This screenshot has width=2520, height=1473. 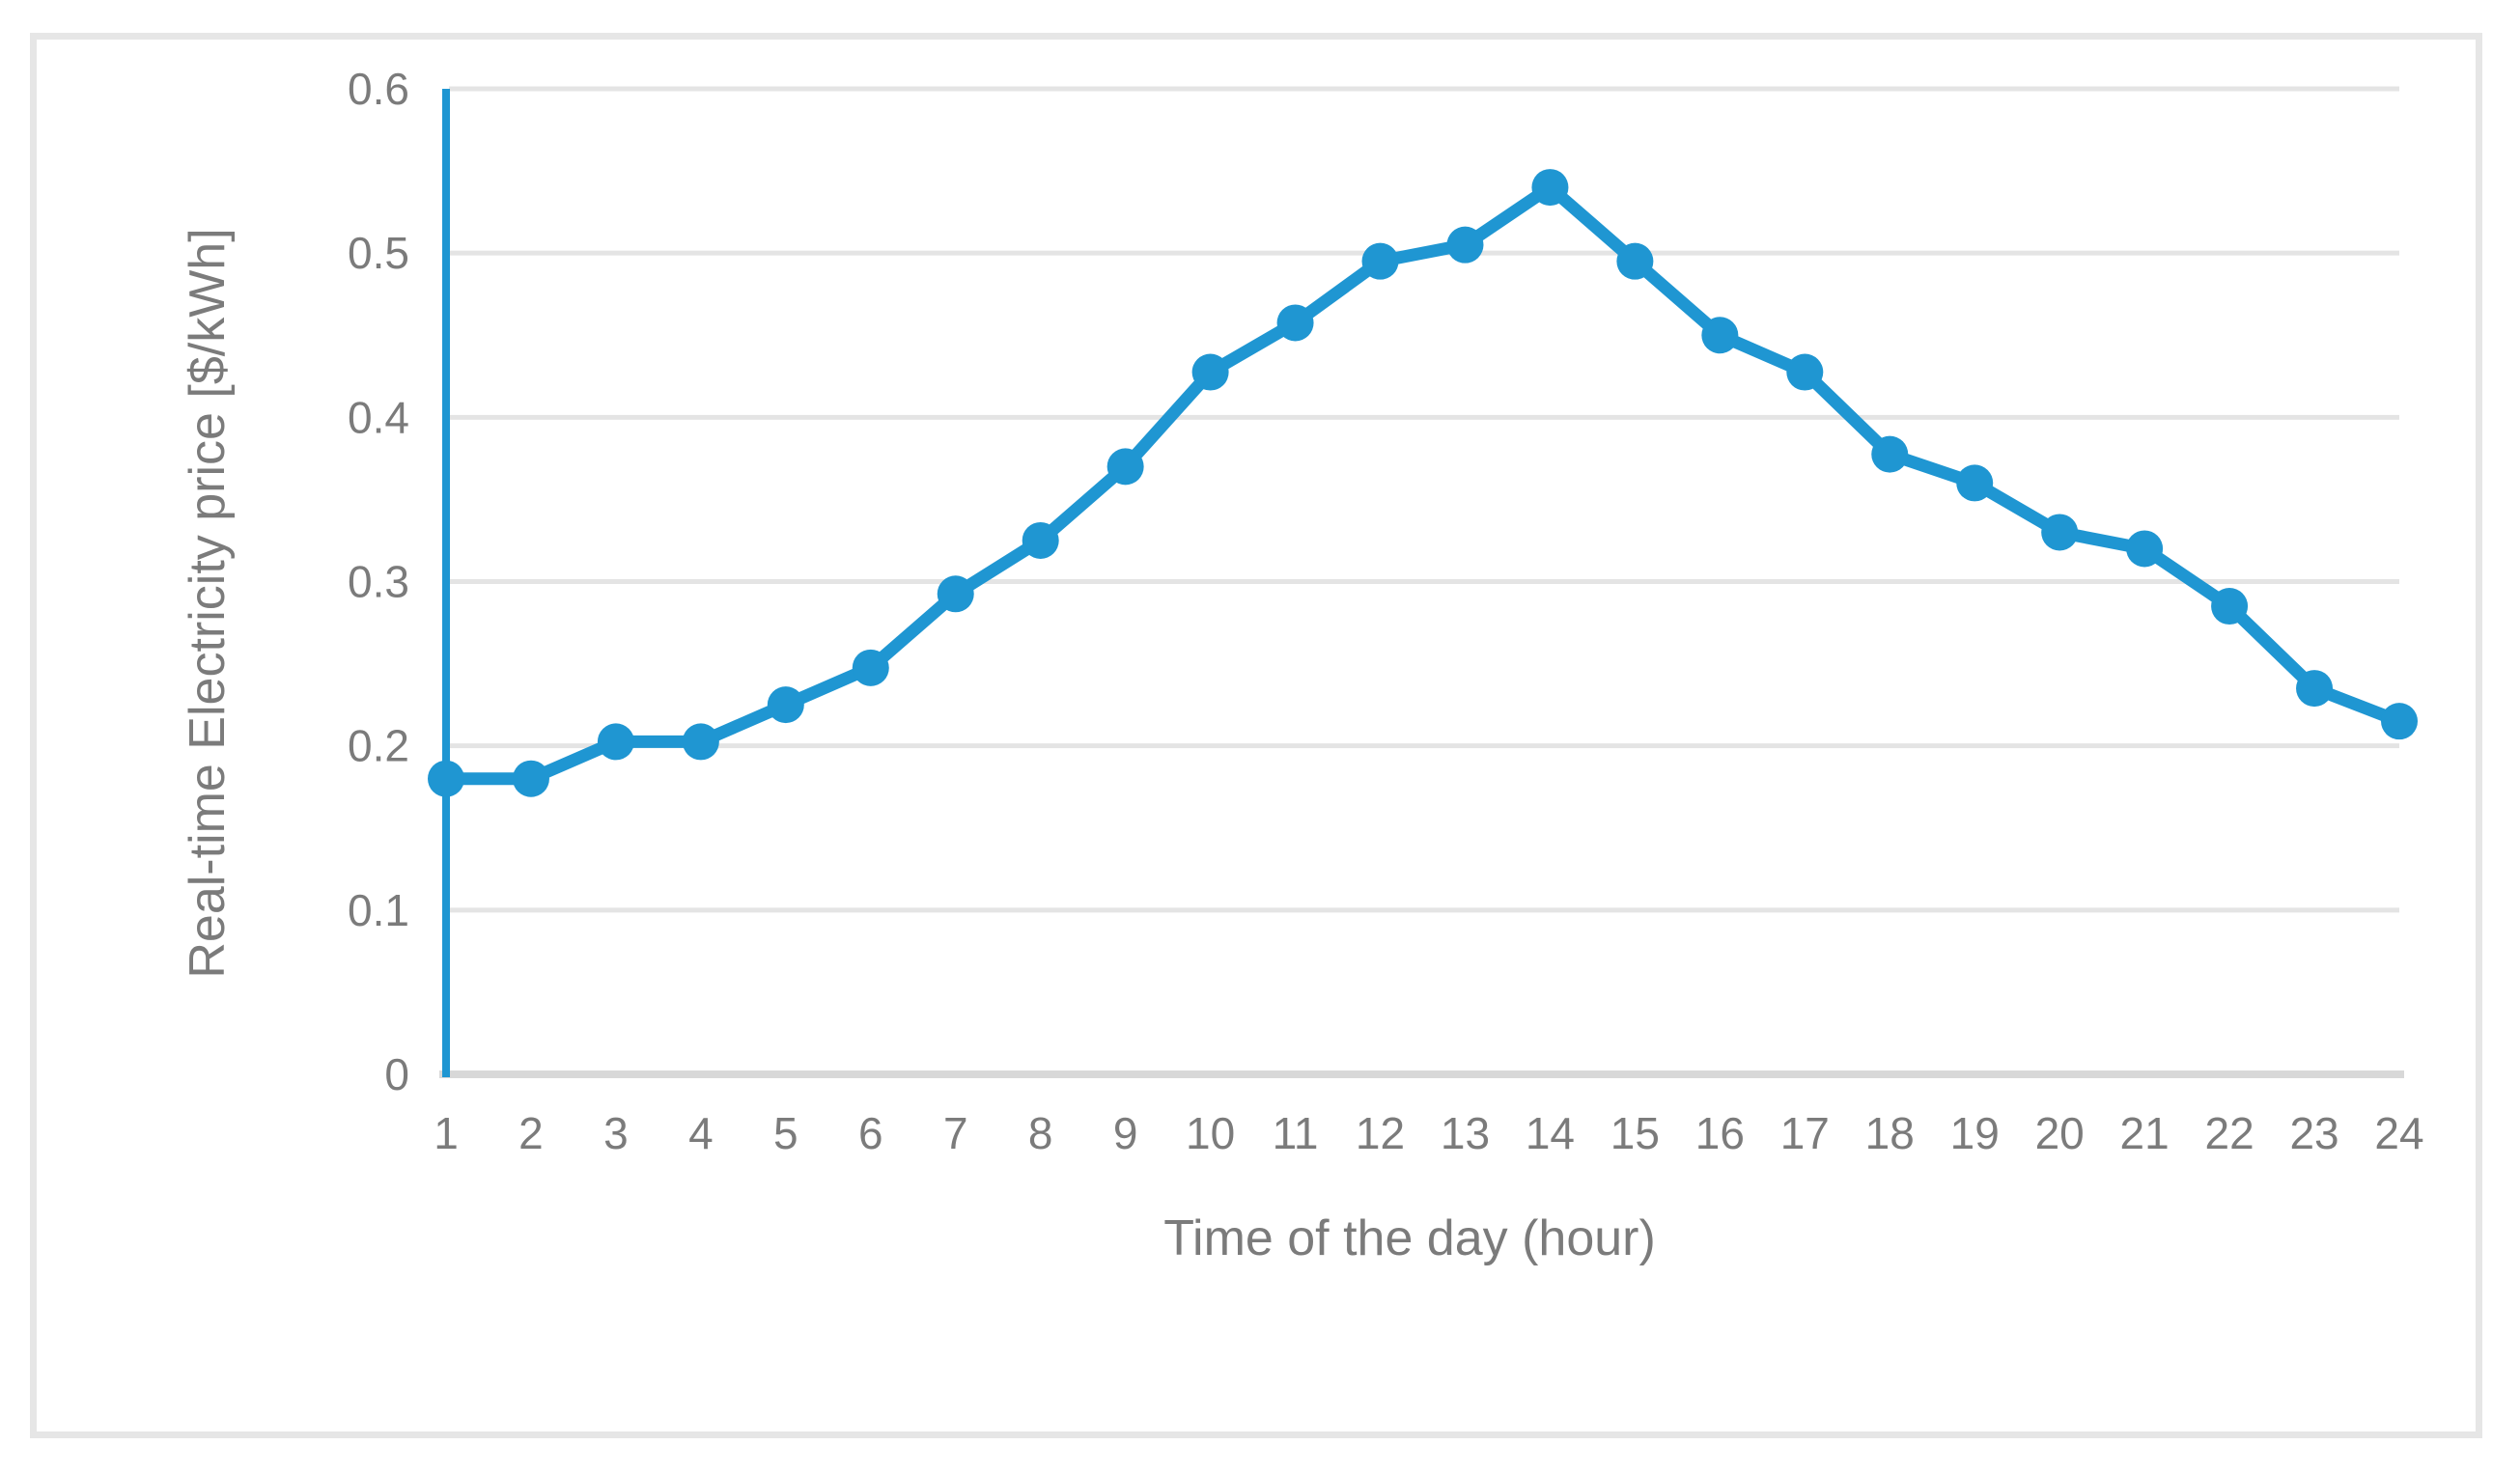 What do you see at coordinates (379, 89) in the screenshot?
I see `y-tick-label-0.6: 0.6` at bounding box center [379, 89].